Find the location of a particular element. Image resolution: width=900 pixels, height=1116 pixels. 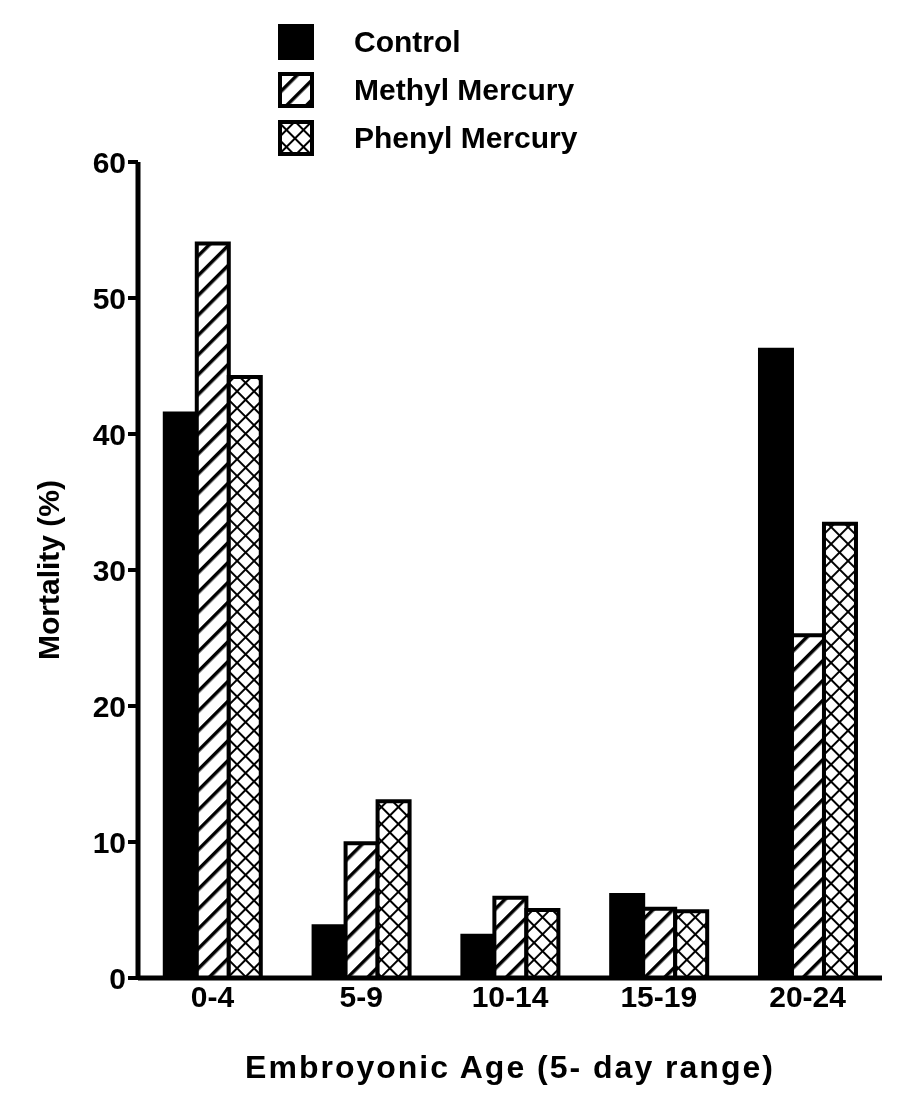

y-tick-label: 50 is located at coordinates (109, 298).